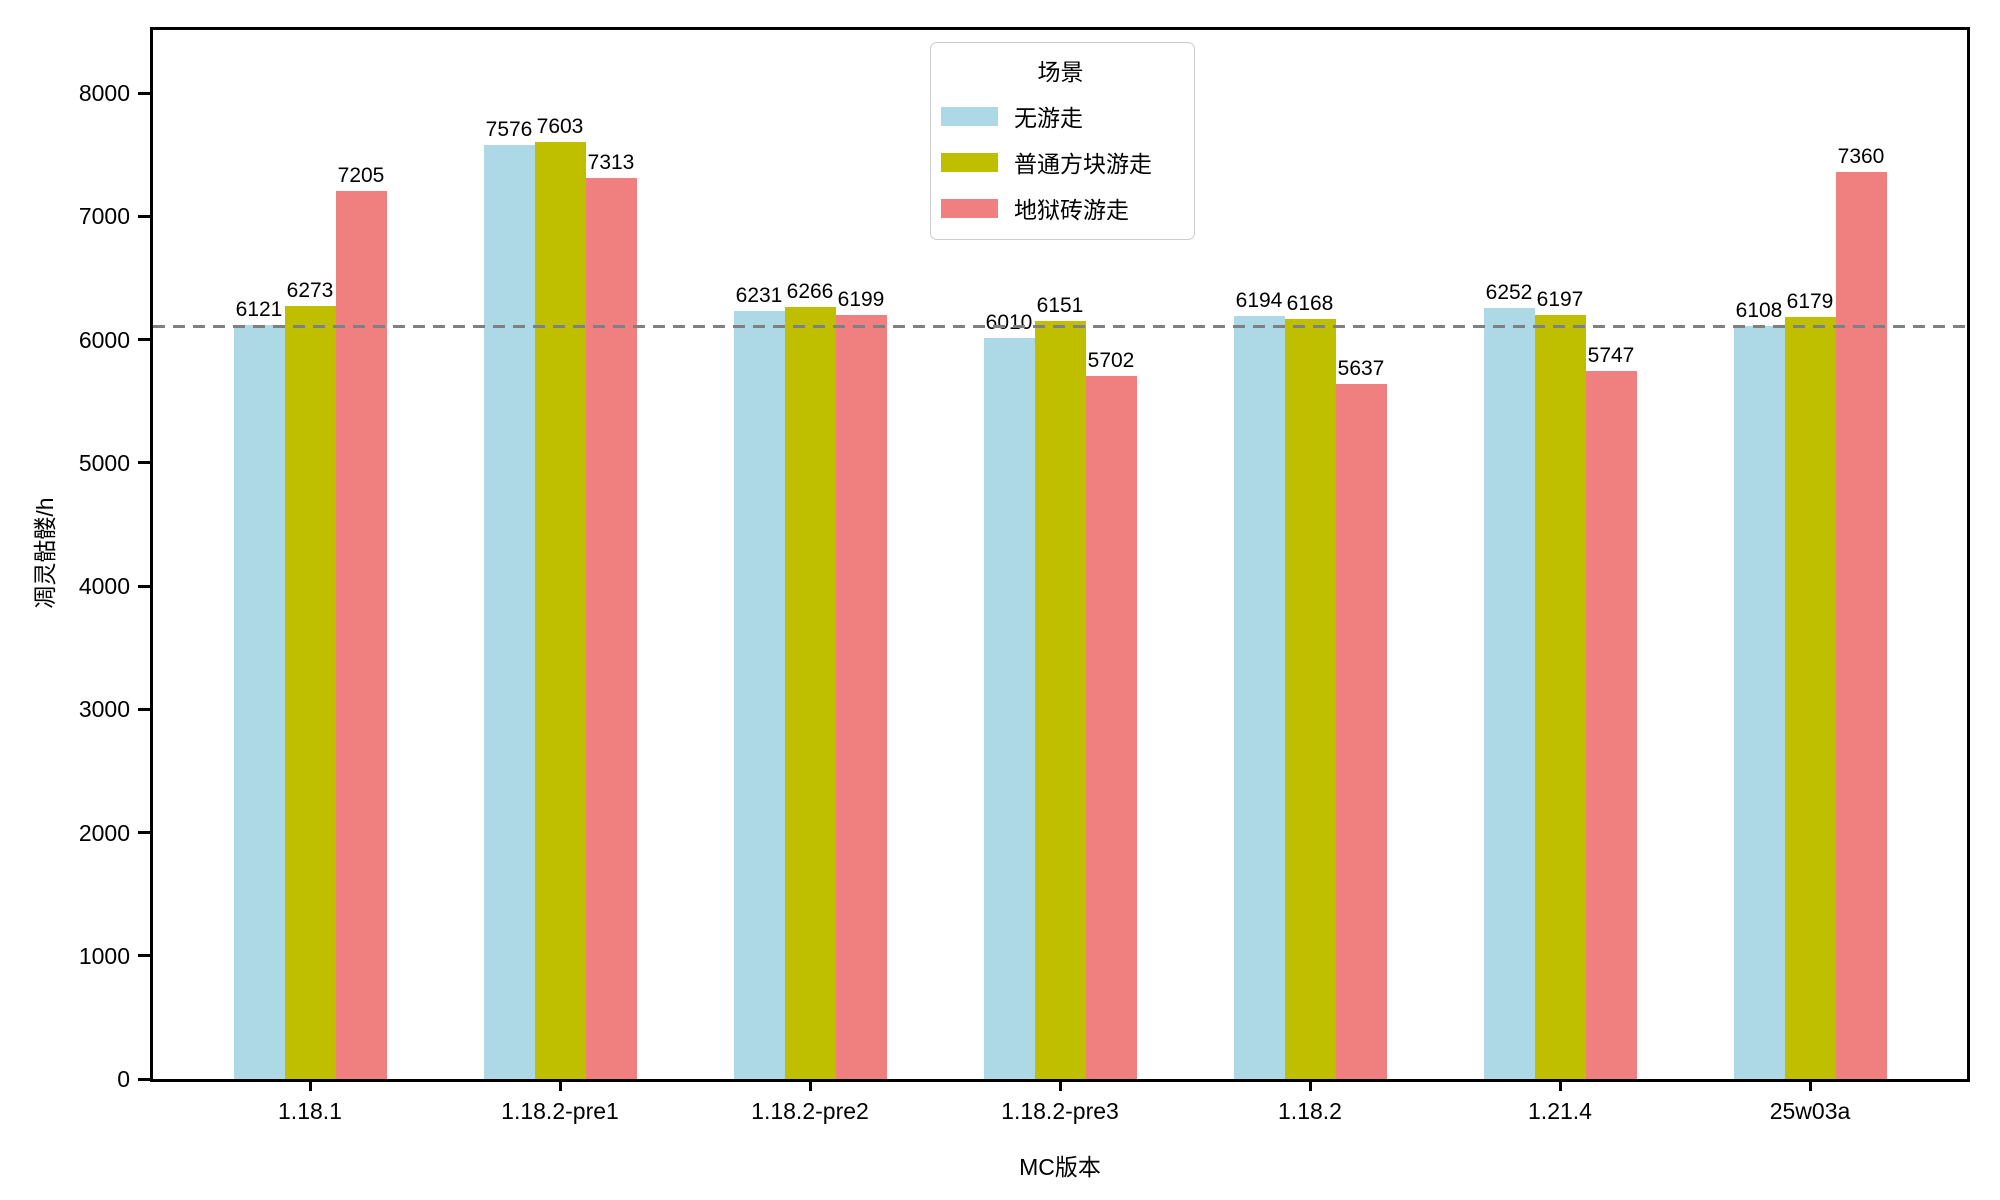  I want to click on bar: 6010, so click(1009, 695).